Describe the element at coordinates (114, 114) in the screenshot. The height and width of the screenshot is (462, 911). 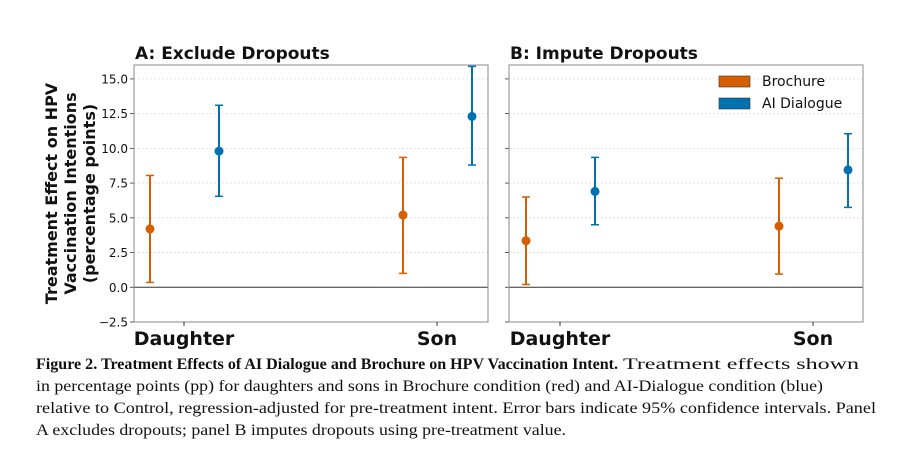
I see `y-tick-label: 12.5` at that location.